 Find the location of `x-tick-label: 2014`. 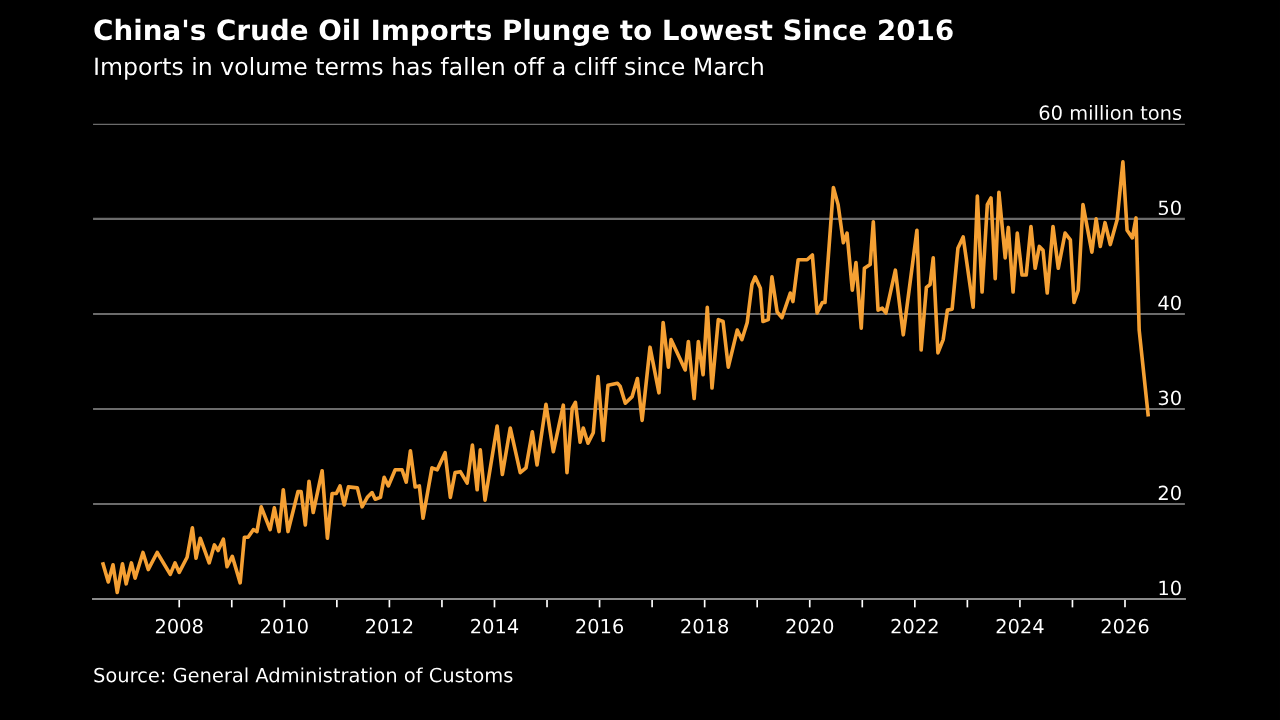

x-tick-label: 2014 is located at coordinates (495, 626).